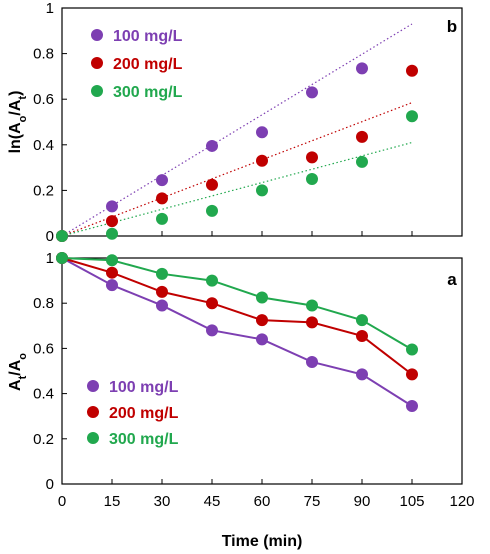 This screenshot has height=554, width=490. What do you see at coordinates (50, 236) in the screenshot?
I see `panel-b-ytick-label: 0` at bounding box center [50, 236].